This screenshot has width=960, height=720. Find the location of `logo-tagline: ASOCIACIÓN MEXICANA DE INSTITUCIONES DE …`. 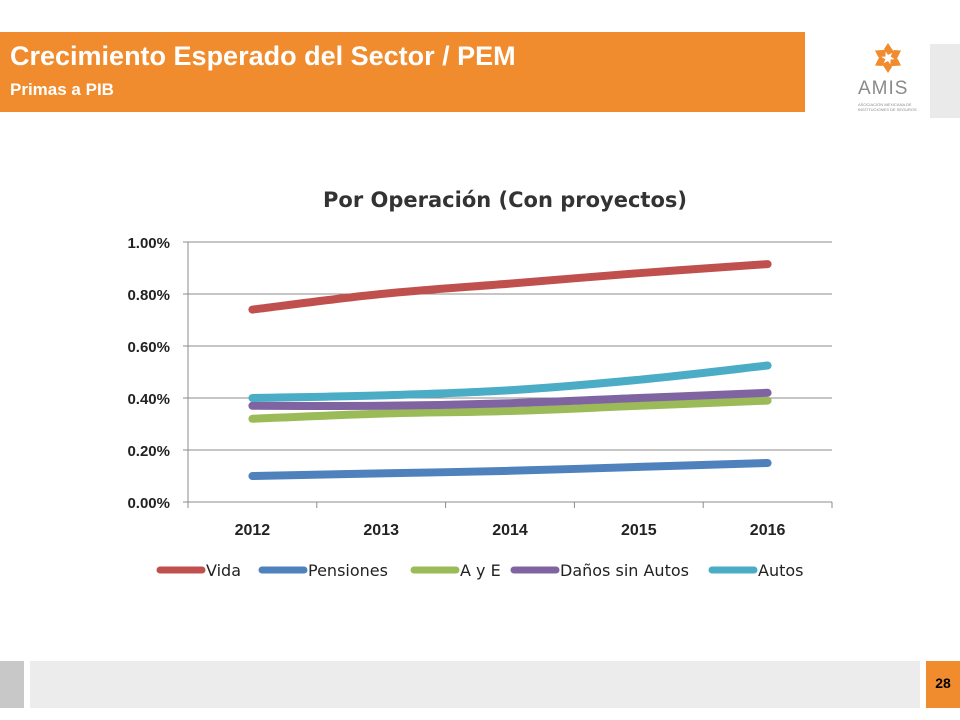

logo-tagline: ASOCIACIÓN MEXICANA DE INSTITUCIONES DE … is located at coordinates (887, 107).